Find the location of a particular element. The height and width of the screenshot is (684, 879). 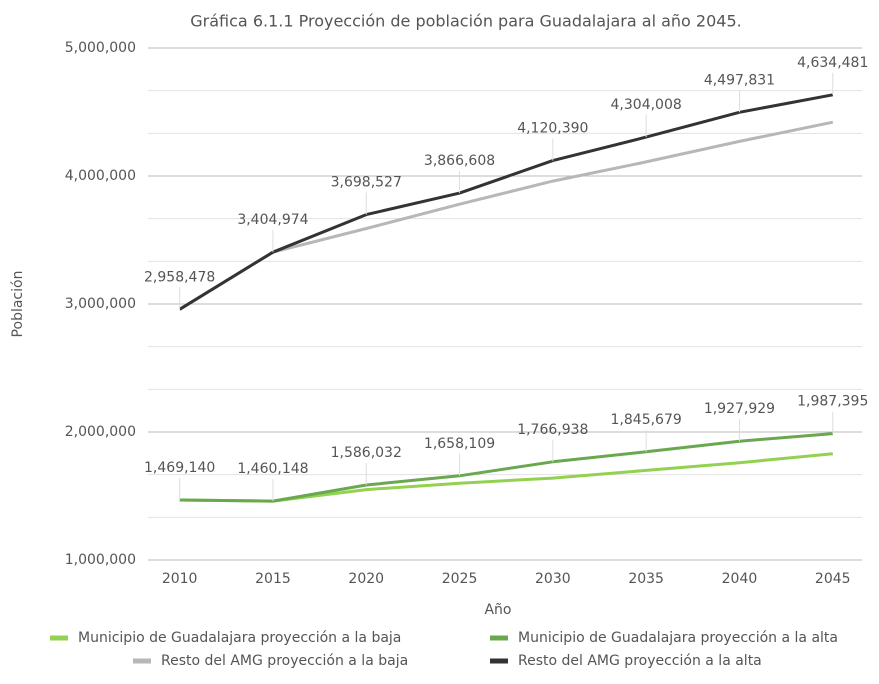

data-label: 1,927,929 is located at coordinates (739, 409).